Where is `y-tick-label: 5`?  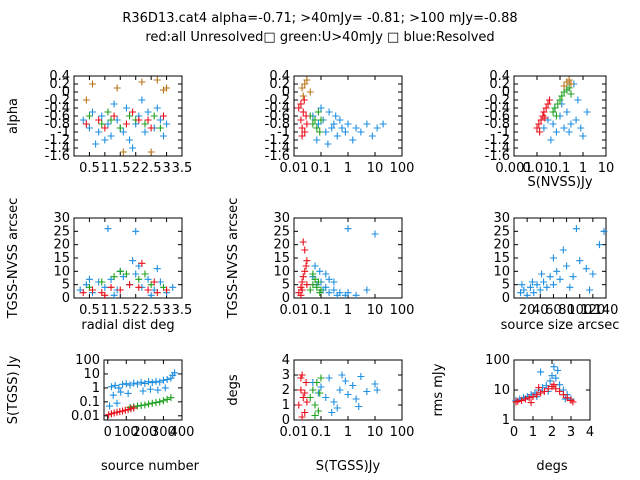
y-tick-label: 5 is located at coordinates (286, 285).